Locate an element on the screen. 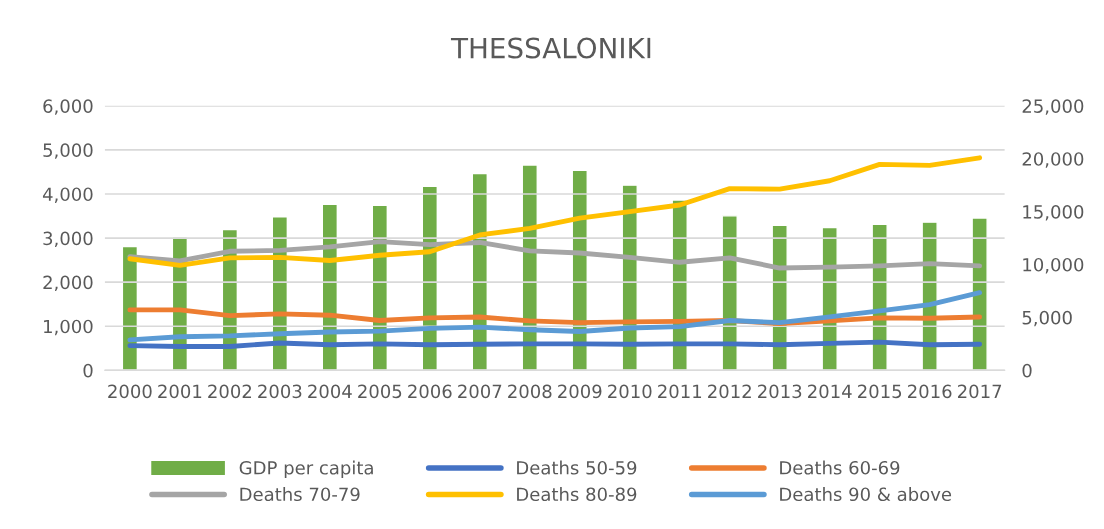 The image size is (1104, 529). x-tick-label: 2014 is located at coordinates (830, 391).